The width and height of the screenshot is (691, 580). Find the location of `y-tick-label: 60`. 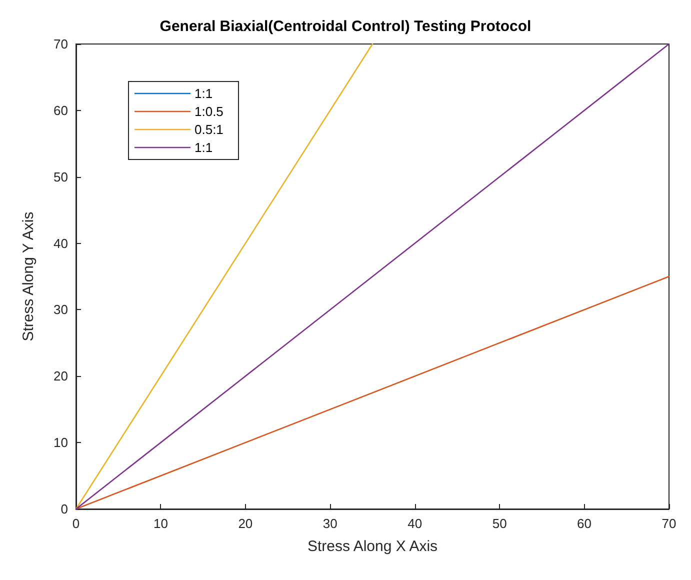

y-tick-label: 60 is located at coordinates (61, 110).